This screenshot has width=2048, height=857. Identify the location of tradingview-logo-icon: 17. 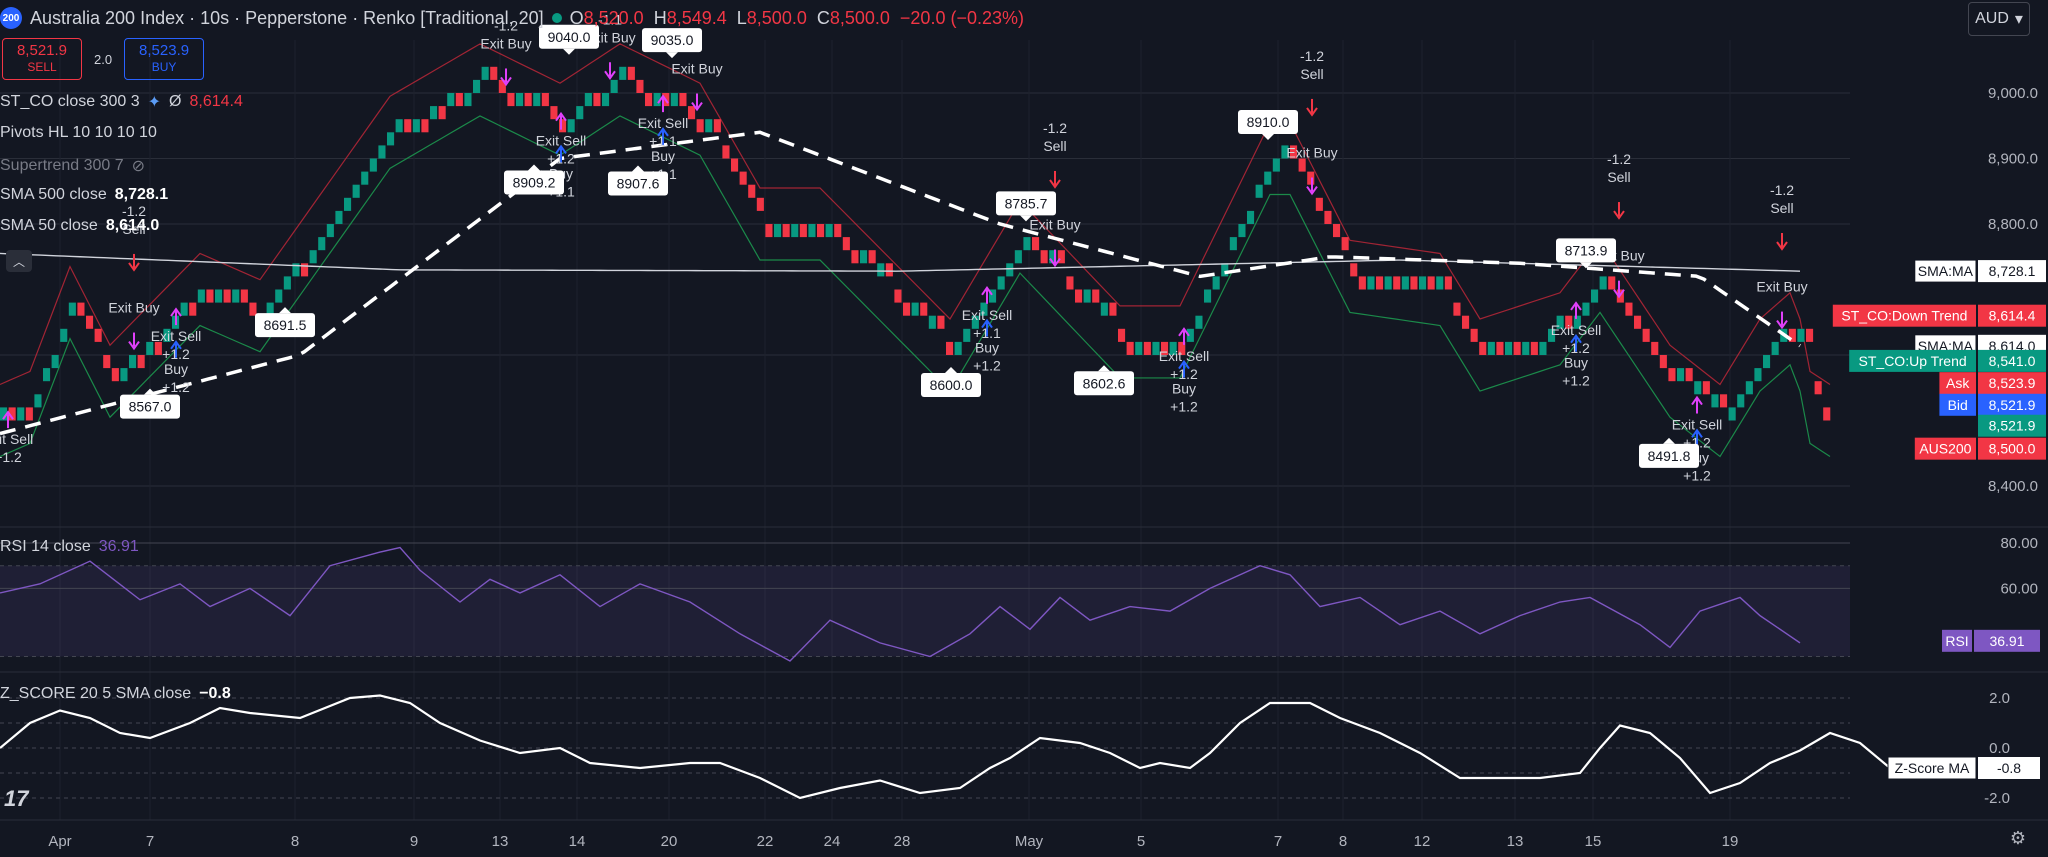
(16, 798).